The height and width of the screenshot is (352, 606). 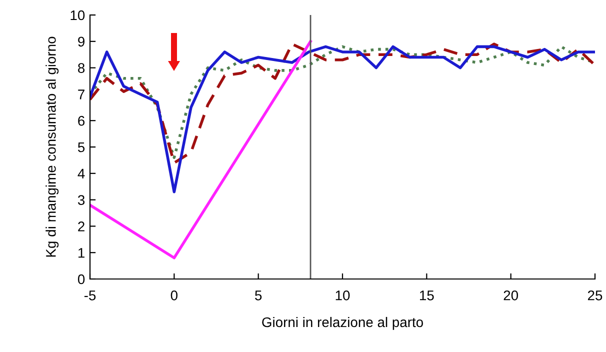 I want to click on x-tick-label: 25, so click(x=595, y=295).